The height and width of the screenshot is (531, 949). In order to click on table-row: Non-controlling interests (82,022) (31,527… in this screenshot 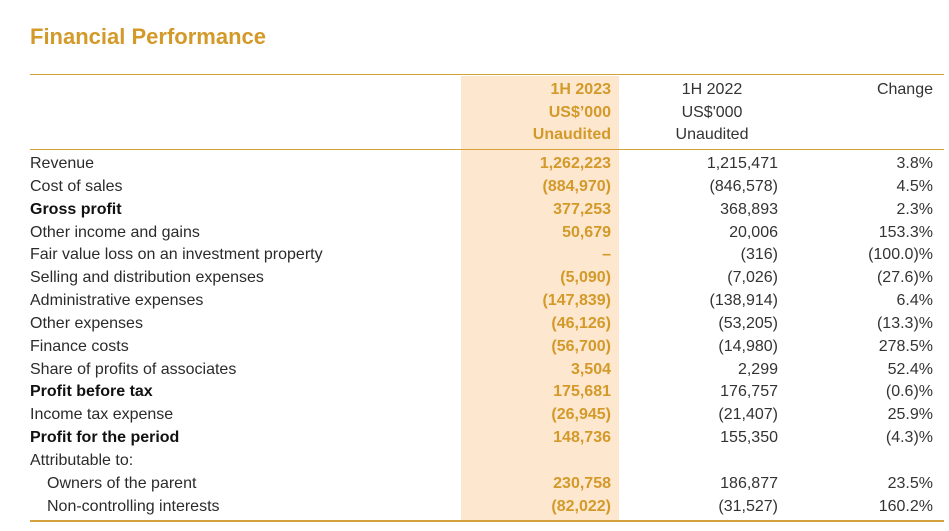, I will do `click(474, 507)`.